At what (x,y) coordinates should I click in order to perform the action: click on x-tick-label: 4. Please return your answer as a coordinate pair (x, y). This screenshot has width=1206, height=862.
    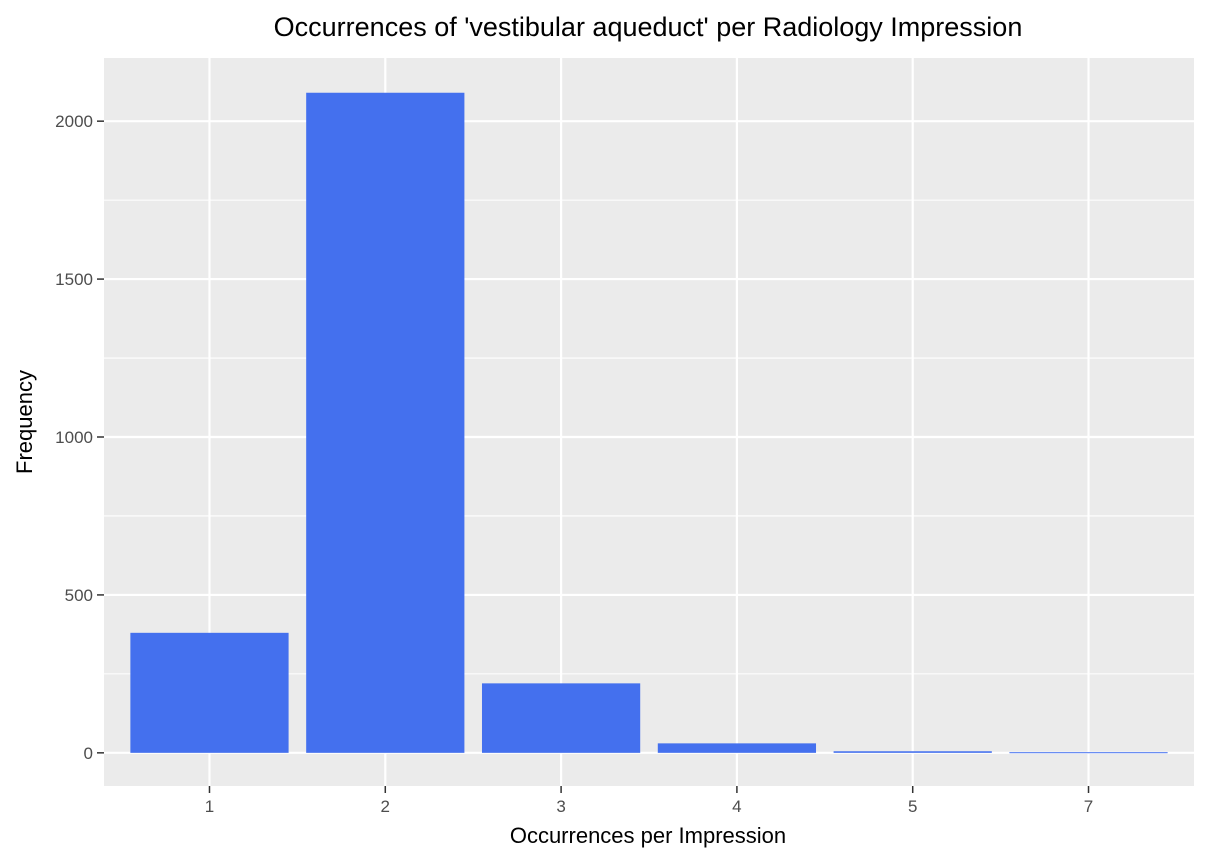
    Looking at the image, I should click on (736, 806).